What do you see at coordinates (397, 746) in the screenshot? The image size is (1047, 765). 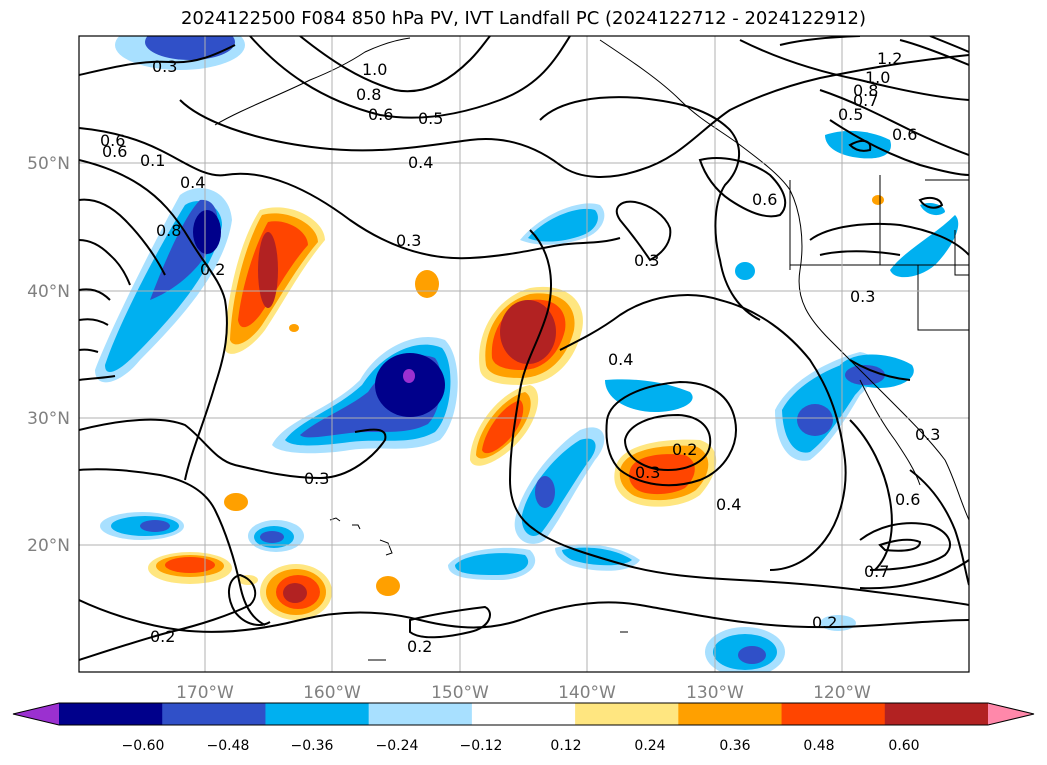 I see `colorbar-tick-label: −0.24` at bounding box center [397, 746].